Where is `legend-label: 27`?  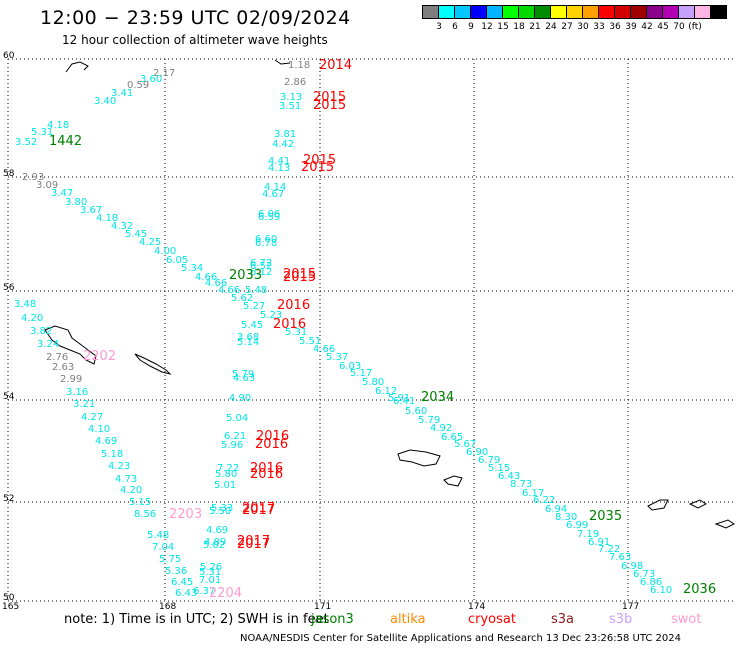 legend-label: 27 is located at coordinates (567, 27).